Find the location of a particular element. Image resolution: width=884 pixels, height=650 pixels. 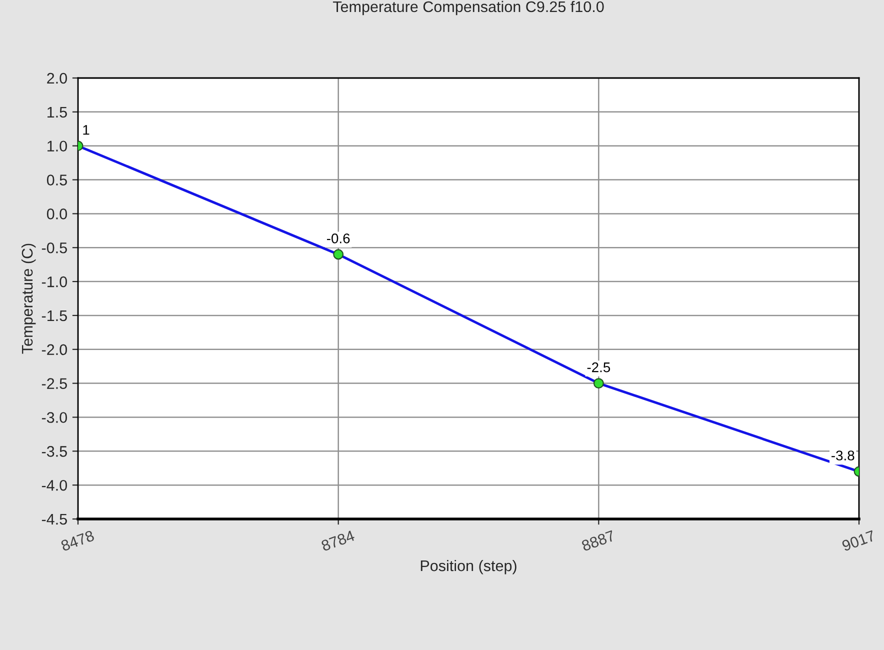

y-tick-label: -4.0 is located at coordinates (54, 485).